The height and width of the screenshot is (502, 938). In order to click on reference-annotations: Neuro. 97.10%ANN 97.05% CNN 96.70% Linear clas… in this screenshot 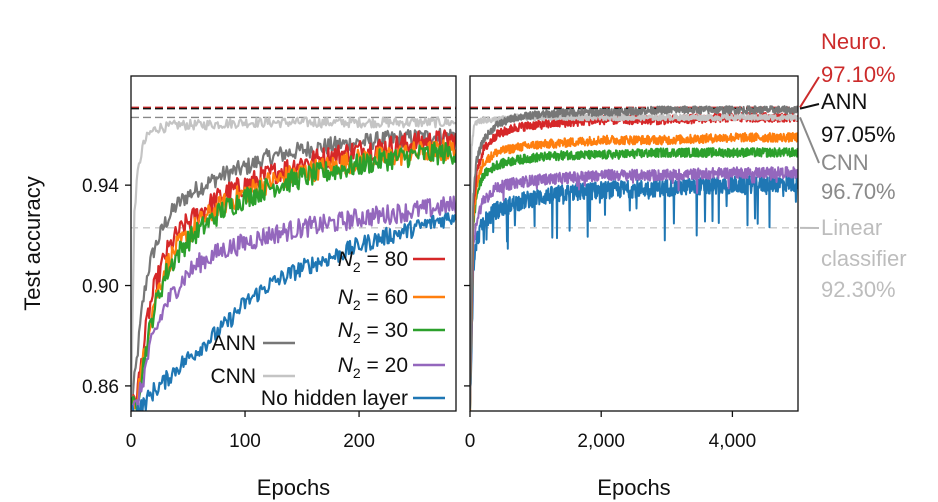, I will do `click(853, 165)`.